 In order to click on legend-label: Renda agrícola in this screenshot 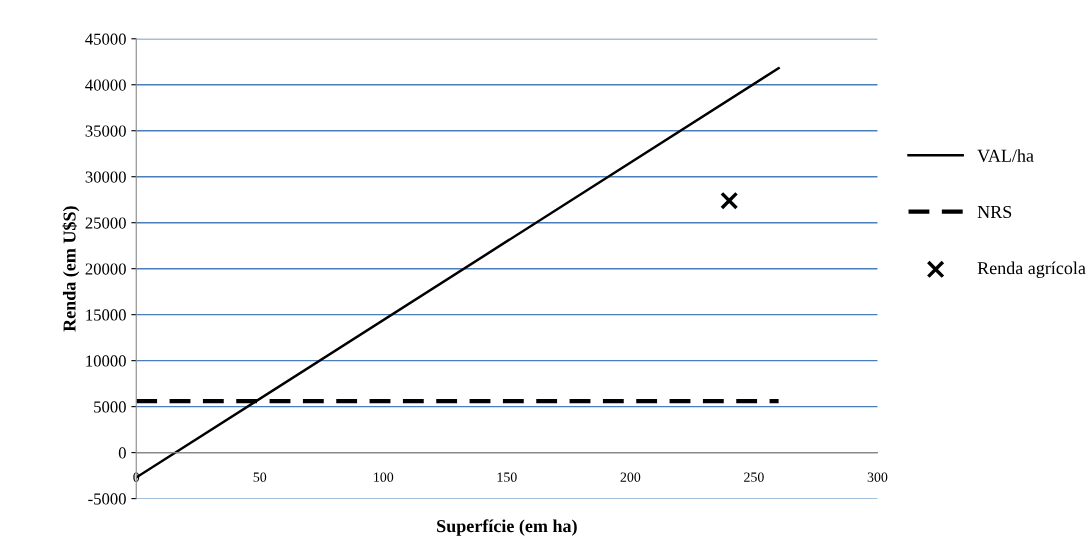, I will do `click(1031, 269)`.